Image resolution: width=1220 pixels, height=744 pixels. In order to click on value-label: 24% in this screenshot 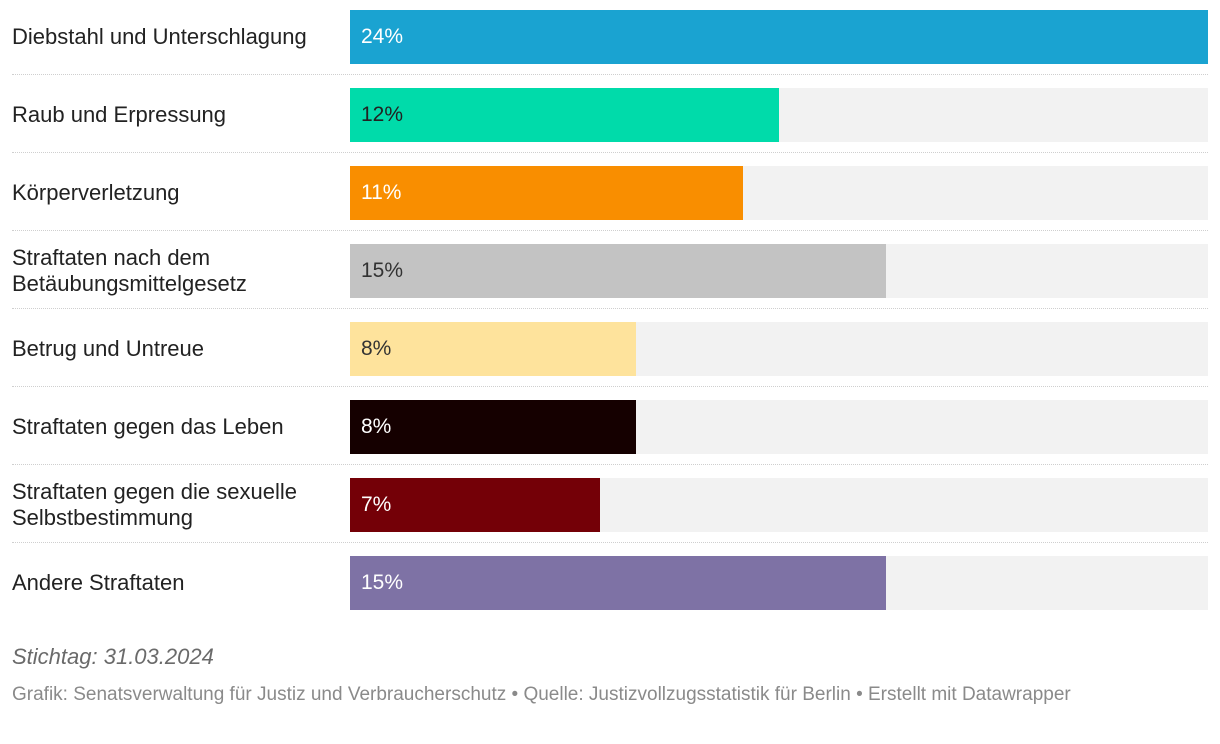, I will do `click(382, 36)`.